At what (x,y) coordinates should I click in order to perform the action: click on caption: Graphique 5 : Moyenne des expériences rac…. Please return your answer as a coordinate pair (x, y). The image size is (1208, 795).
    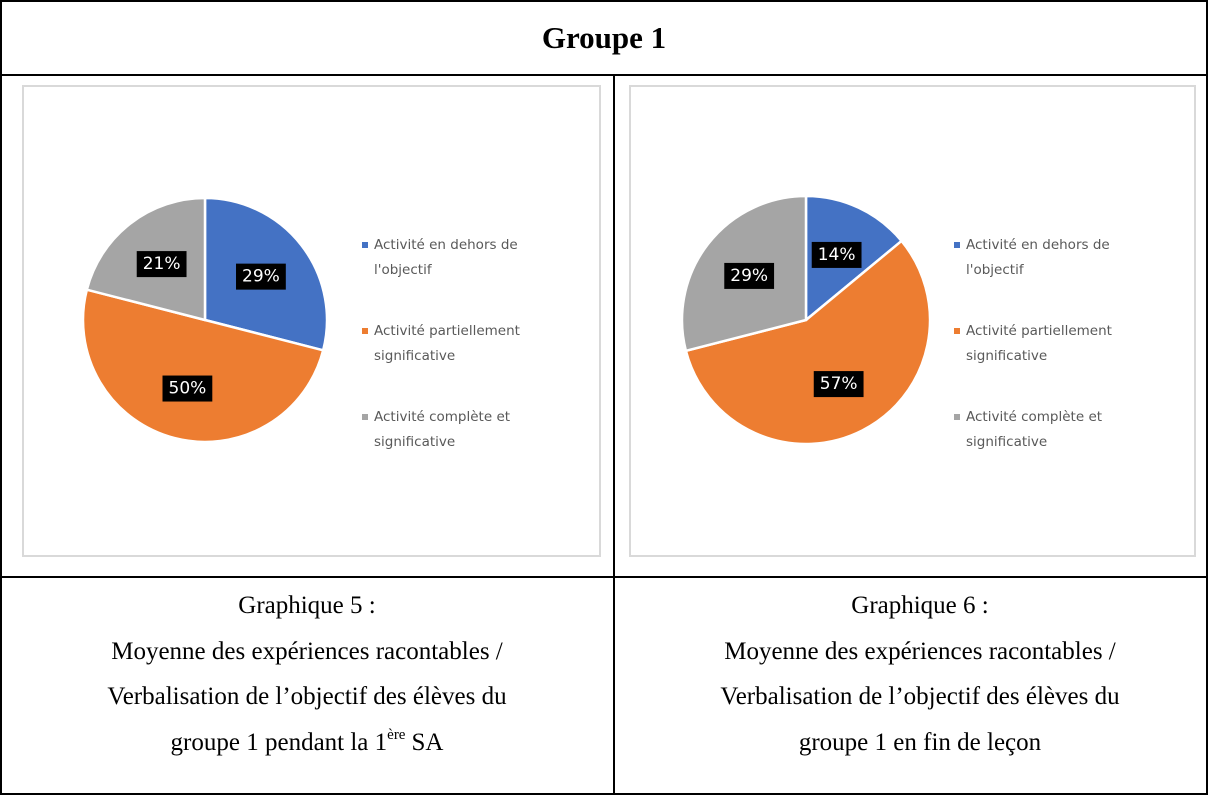
    Looking at the image, I should click on (307, 674).